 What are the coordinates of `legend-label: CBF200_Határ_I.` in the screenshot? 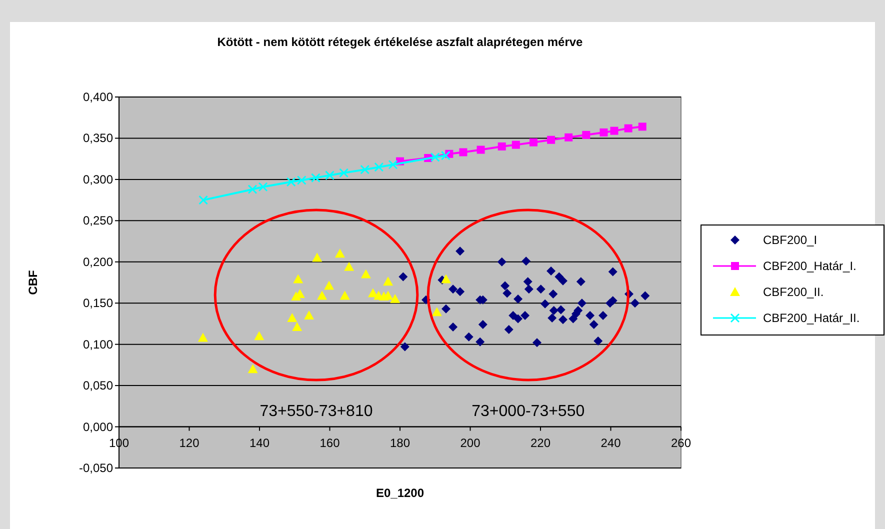 It's located at (809, 266).